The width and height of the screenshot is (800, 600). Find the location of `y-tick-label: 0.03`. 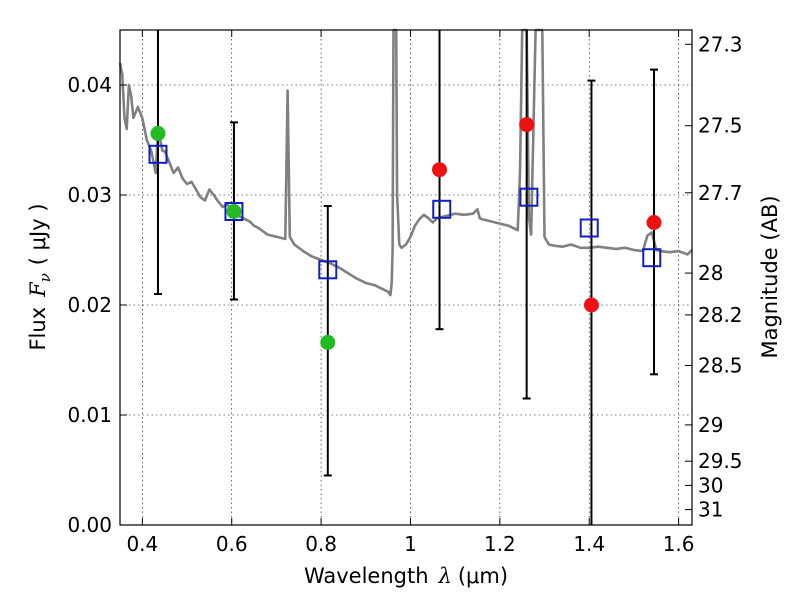

y-tick-label: 0.03 is located at coordinates (89, 195).